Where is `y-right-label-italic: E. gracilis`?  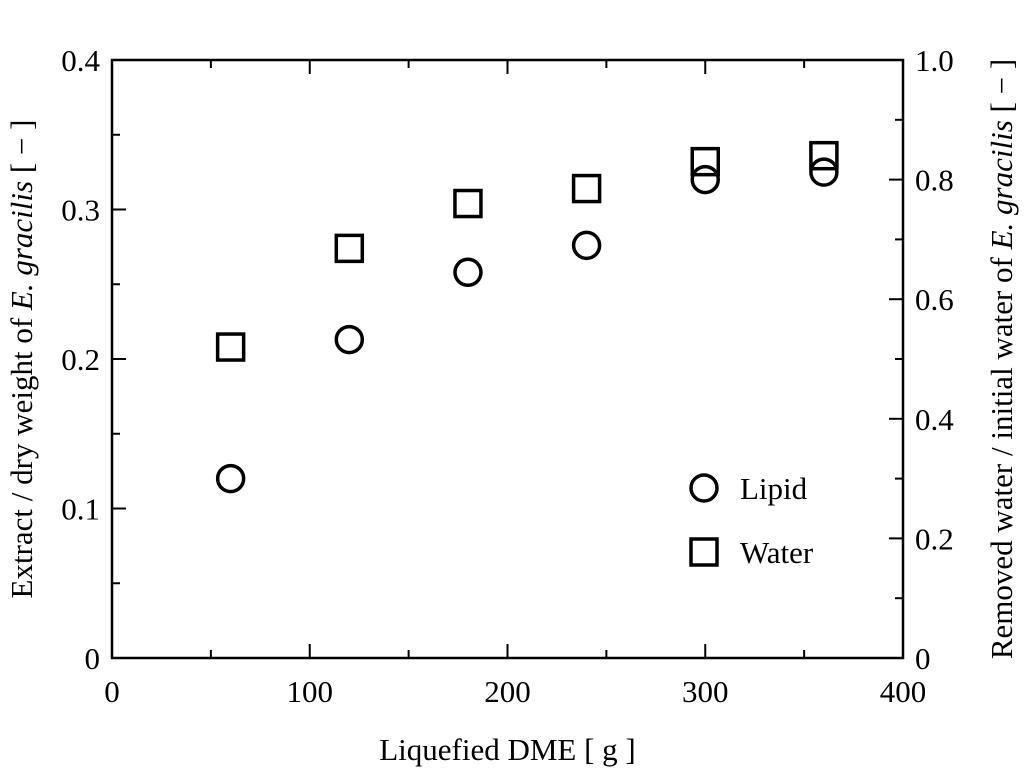 y-right-label-italic: E. gracilis is located at coordinates (1001, 185).